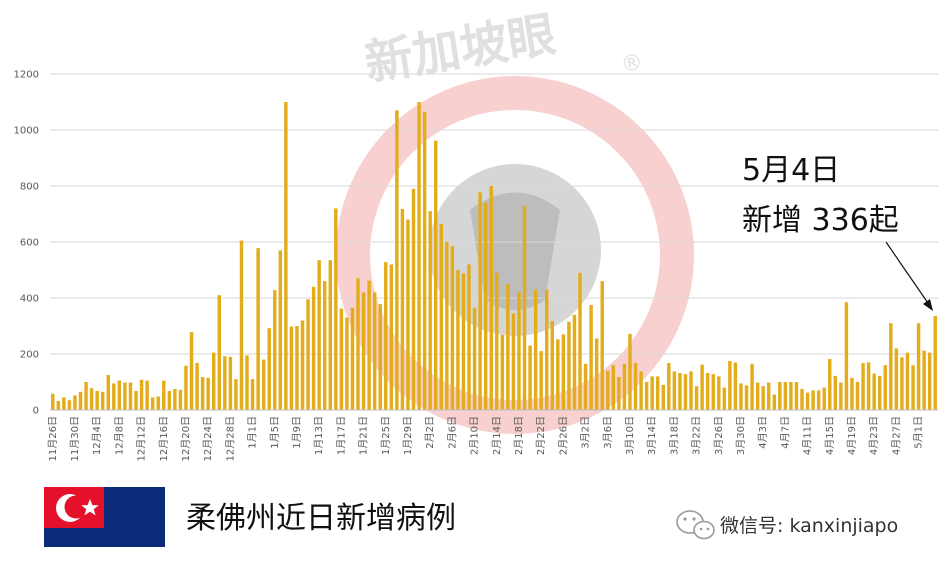  I want to click on x-tick-label: 2月26日, so click(563, 435).